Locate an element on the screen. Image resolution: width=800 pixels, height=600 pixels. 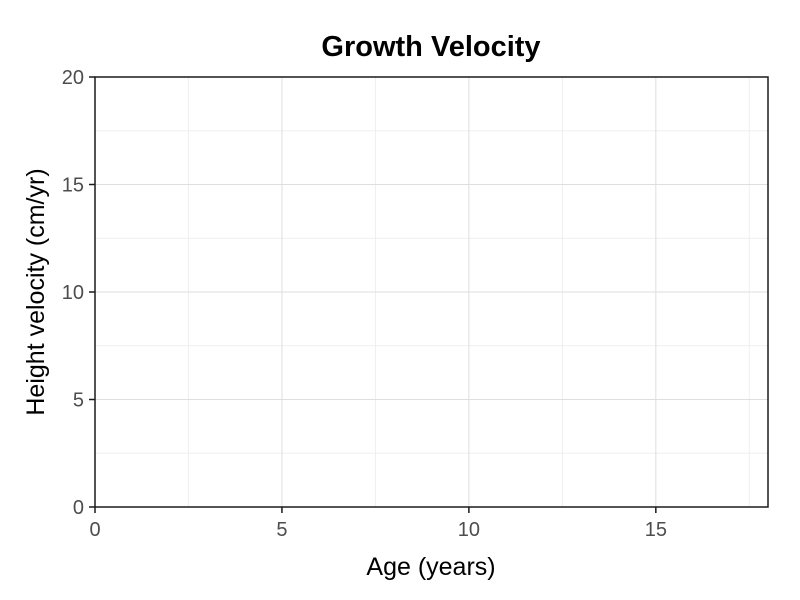
x-tick-label: 5 is located at coordinates (281, 530).